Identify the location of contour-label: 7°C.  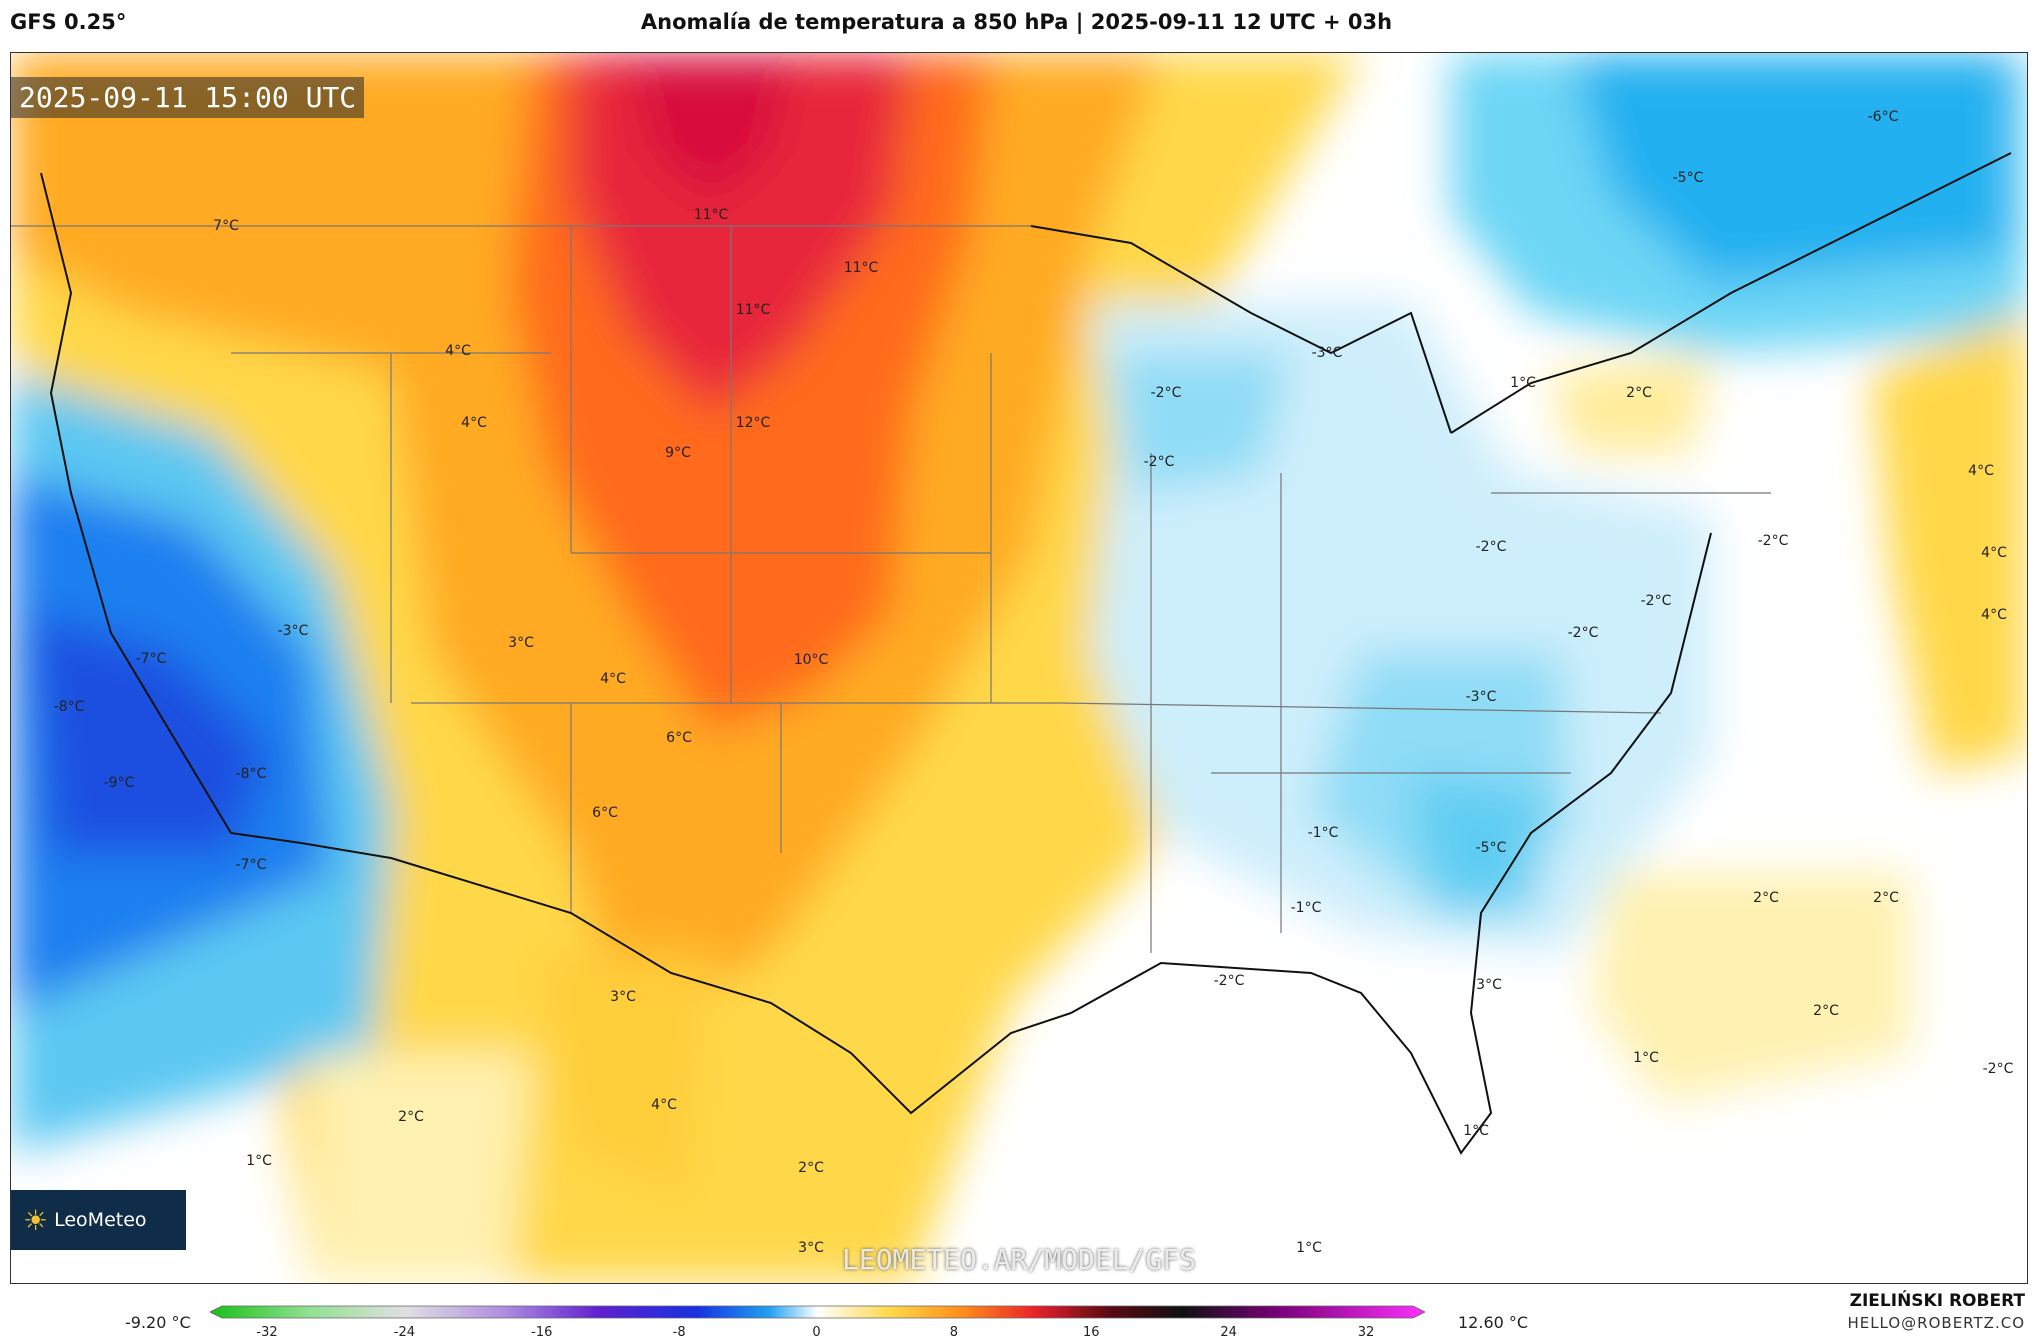
(226, 226).